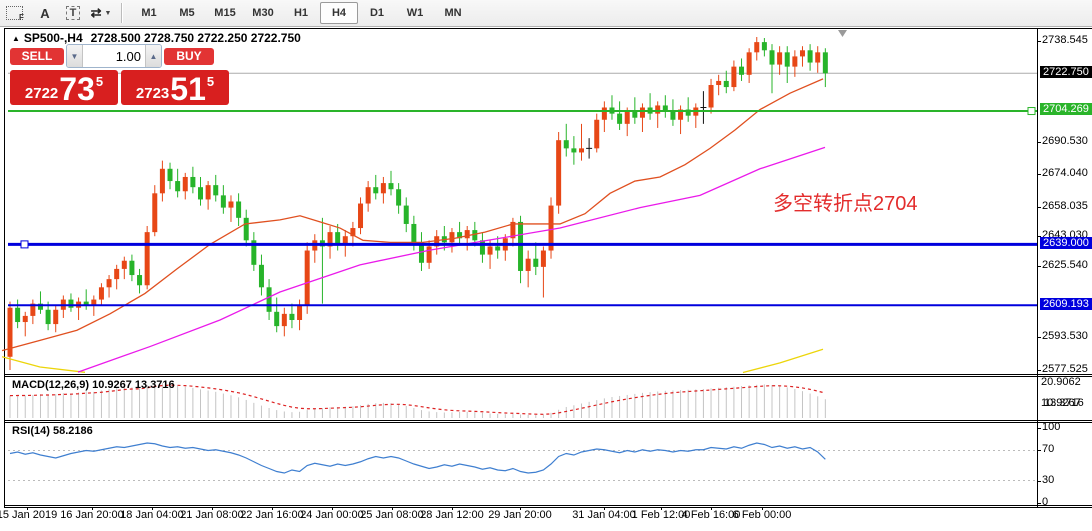  I want to click on dotted-box-glyph, so click(15, 13).